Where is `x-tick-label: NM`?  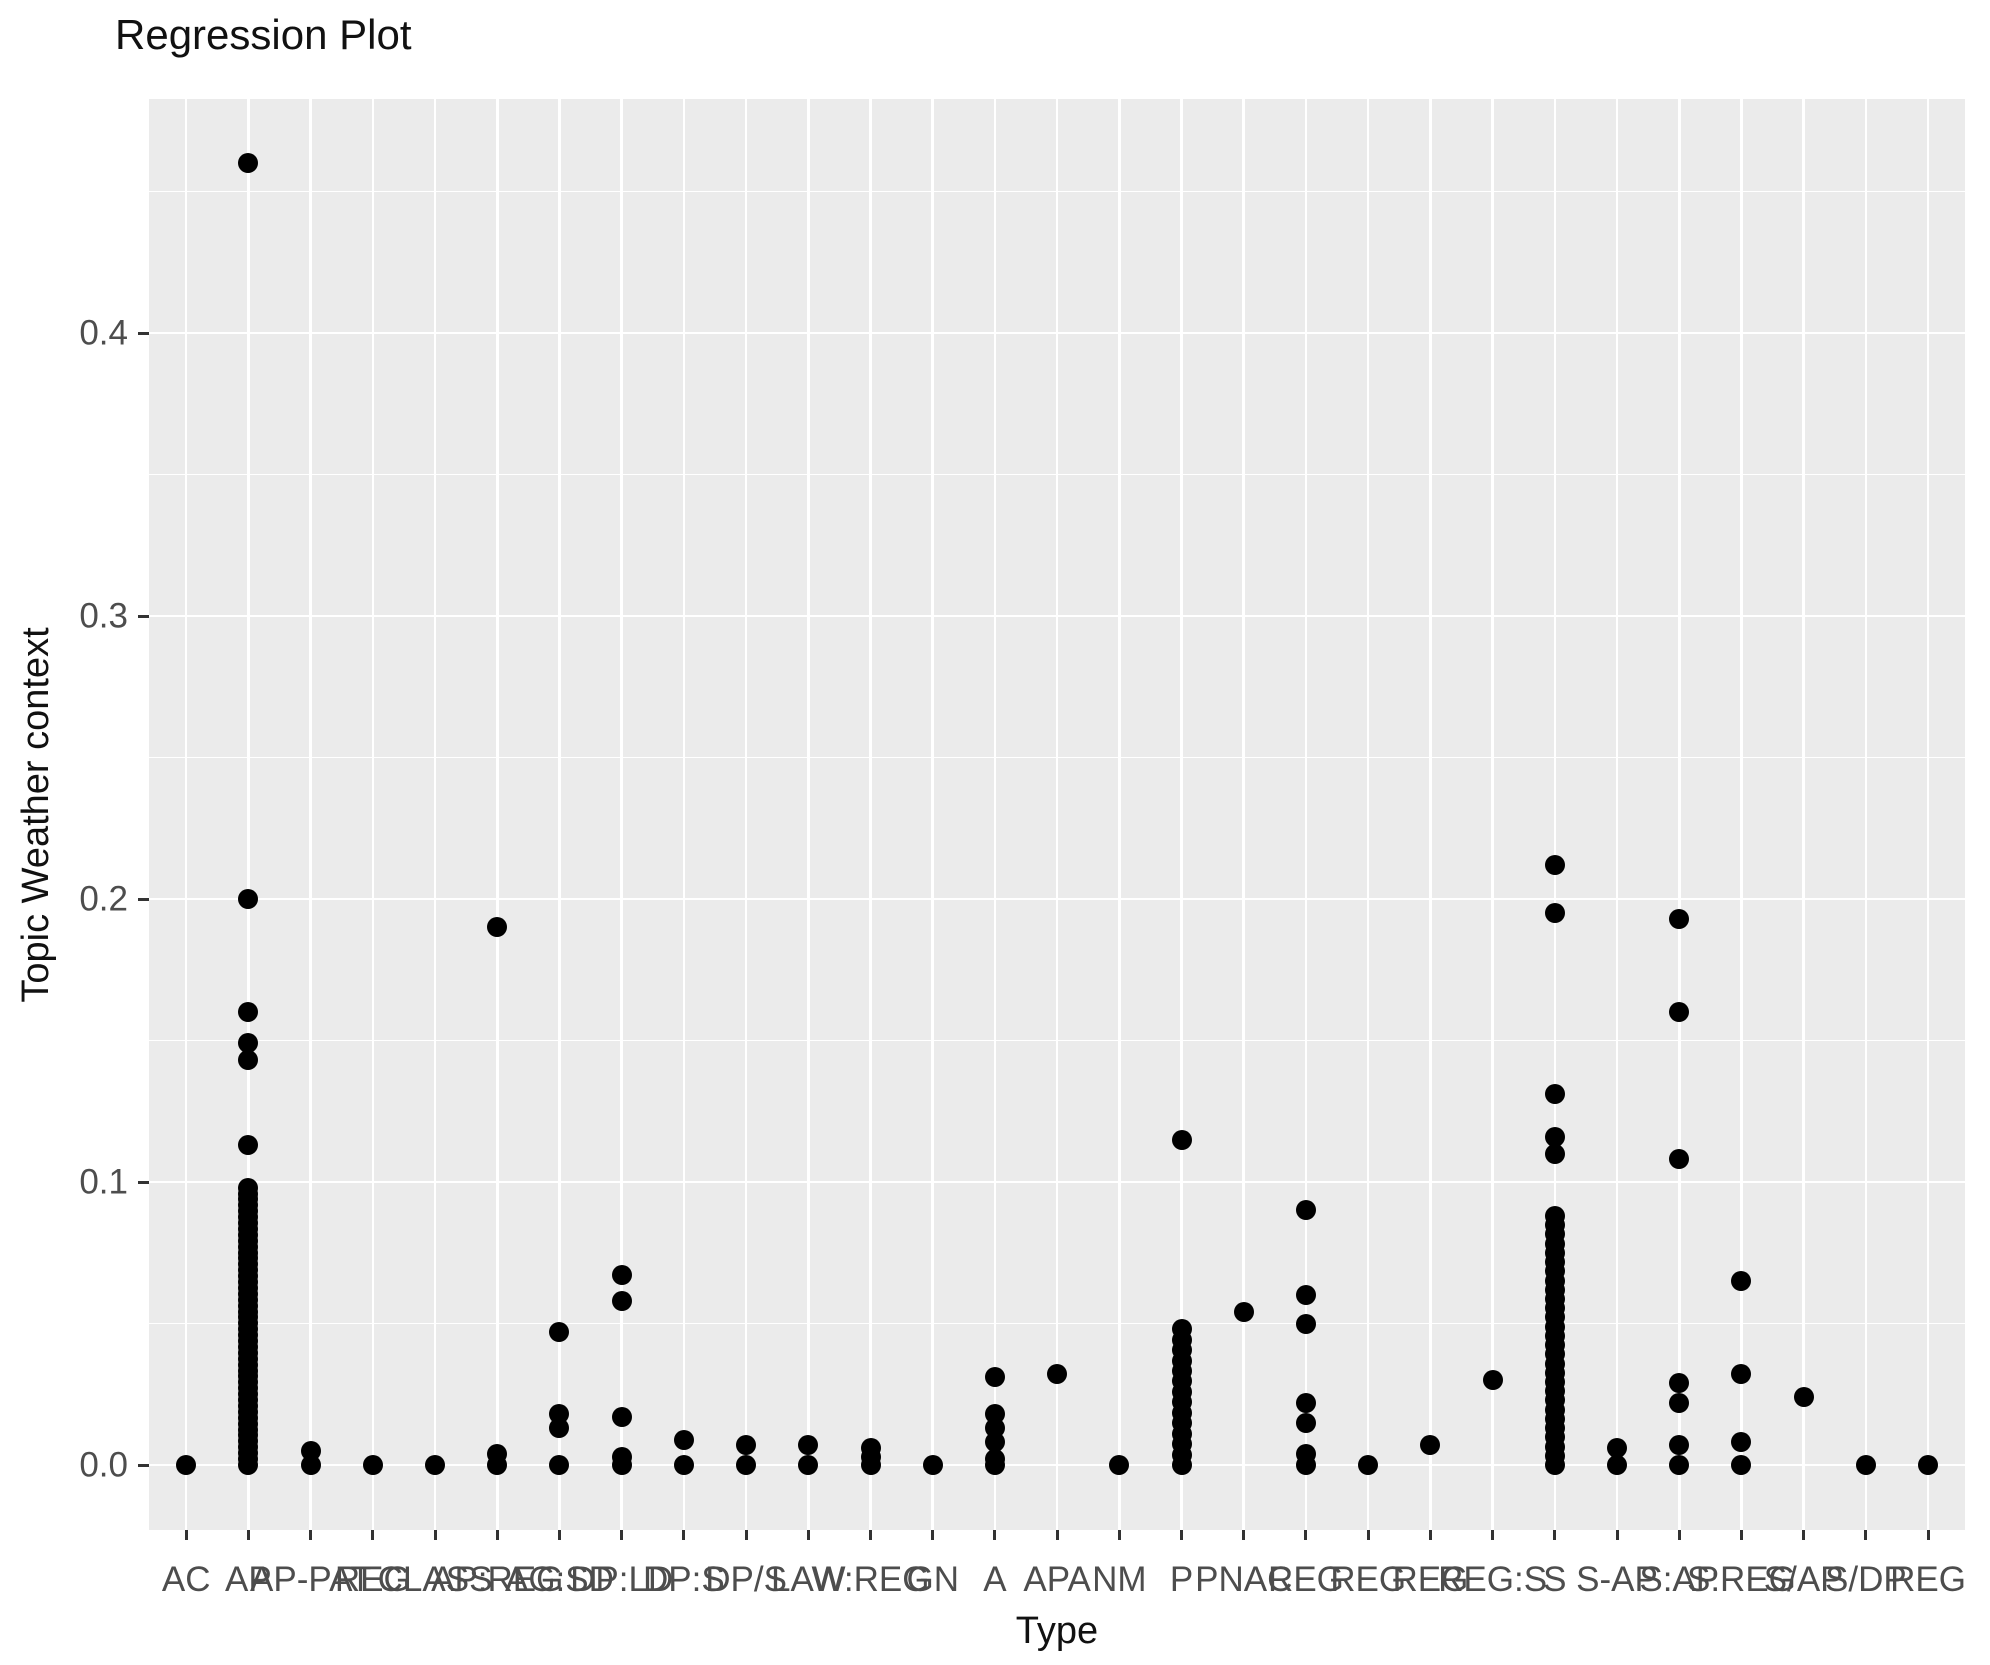 x-tick-label: NM is located at coordinates (1119, 1579).